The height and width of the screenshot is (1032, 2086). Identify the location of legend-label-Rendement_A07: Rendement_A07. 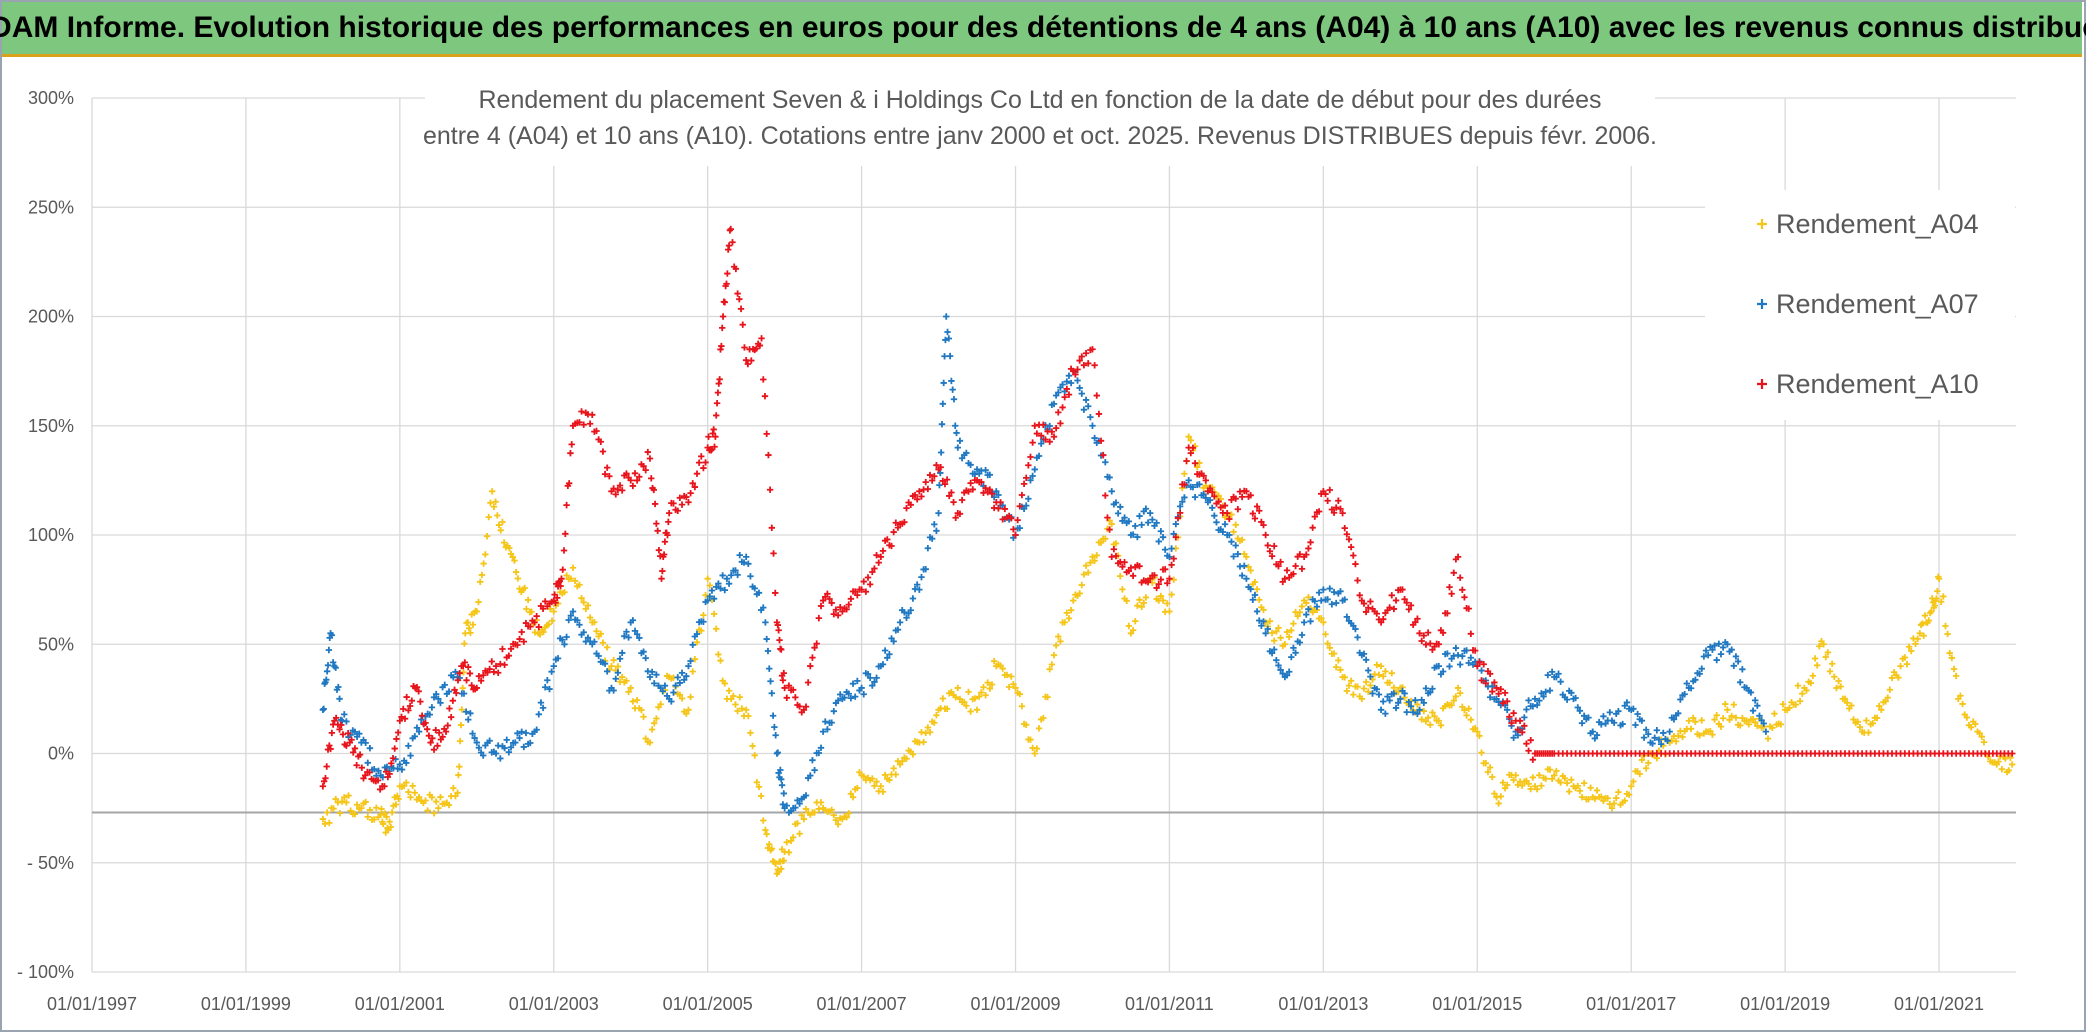
(1877, 304).